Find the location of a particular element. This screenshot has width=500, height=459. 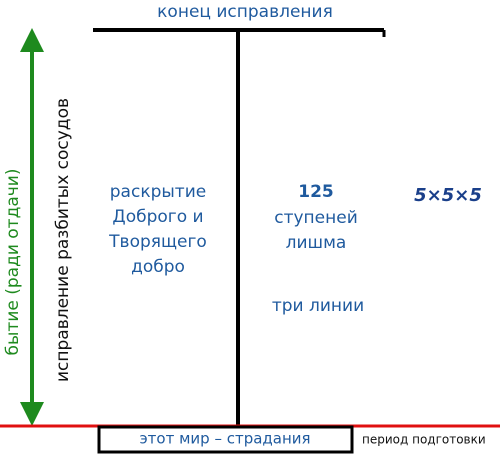

bottom-note: период подготовки is located at coordinates (424, 440).